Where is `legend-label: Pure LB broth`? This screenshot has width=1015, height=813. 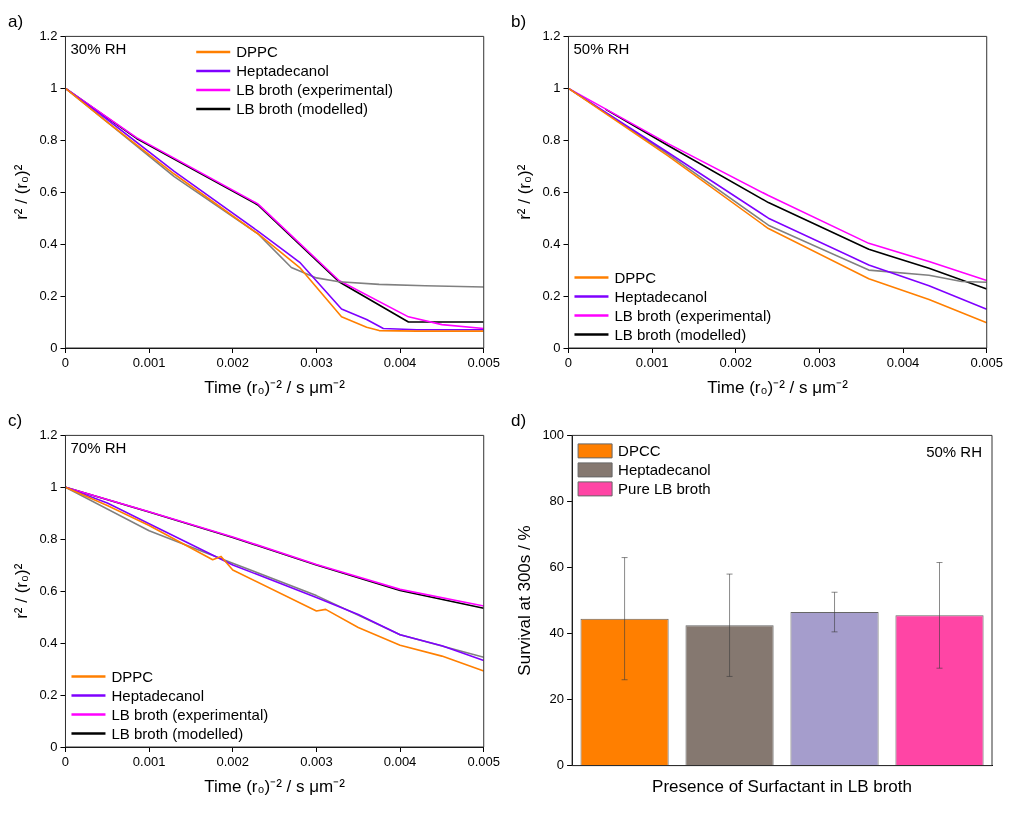
legend-label: Pure LB broth is located at coordinates (664, 489).